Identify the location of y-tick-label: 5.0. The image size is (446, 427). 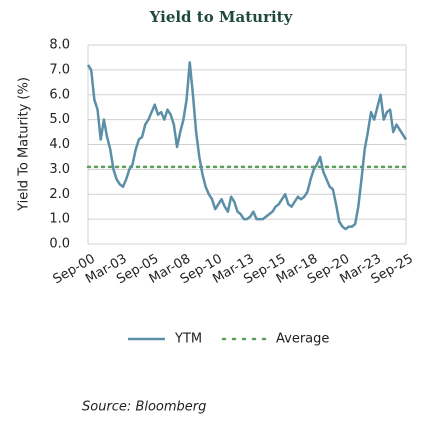
(59, 119).